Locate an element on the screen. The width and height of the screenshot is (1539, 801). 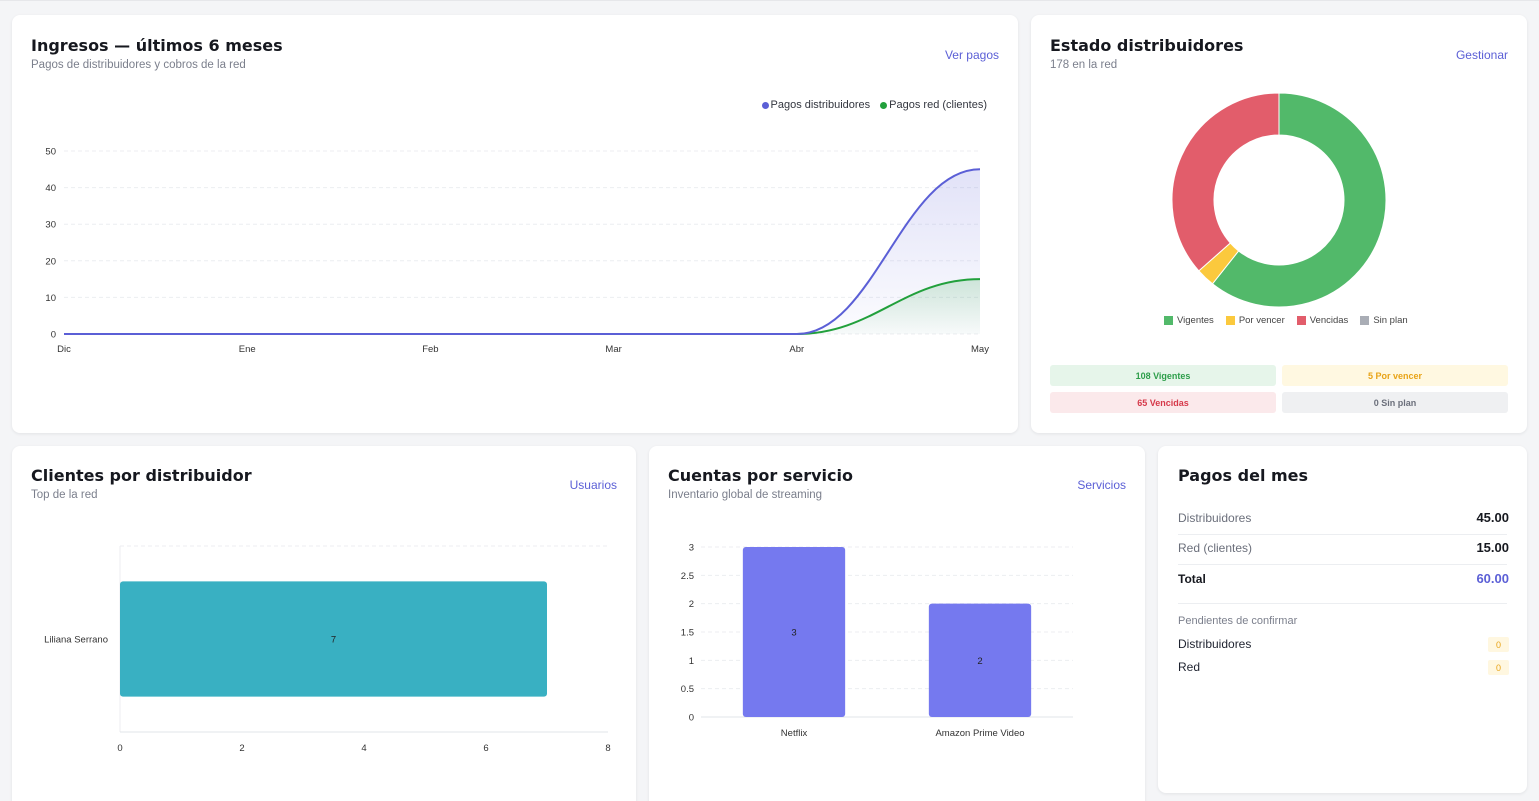
status-badge-por-vencer: 5 Por vencer is located at coordinates (1395, 375).